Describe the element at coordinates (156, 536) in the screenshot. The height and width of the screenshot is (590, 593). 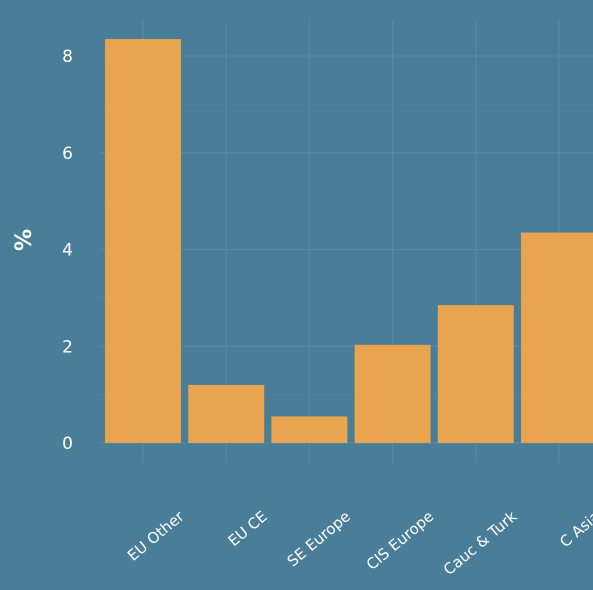
I see `x-tick-label: EU Other` at that location.